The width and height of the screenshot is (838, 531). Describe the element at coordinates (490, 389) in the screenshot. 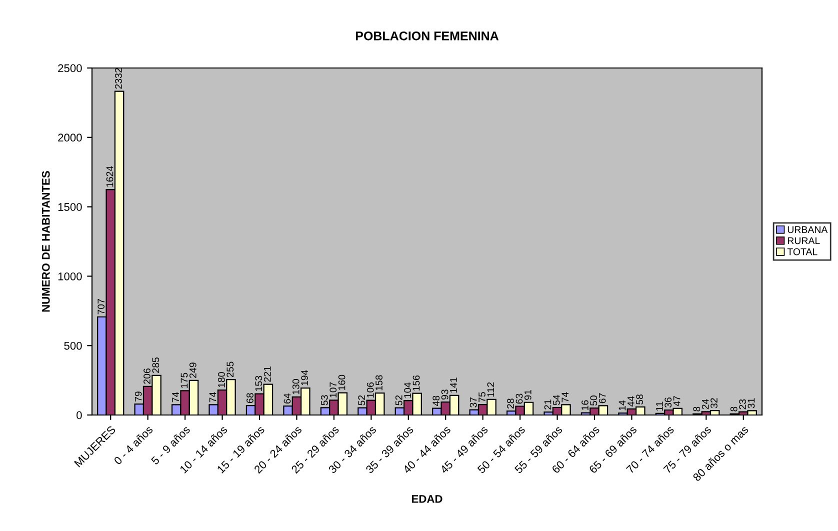

I see `data-label: 112` at that location.